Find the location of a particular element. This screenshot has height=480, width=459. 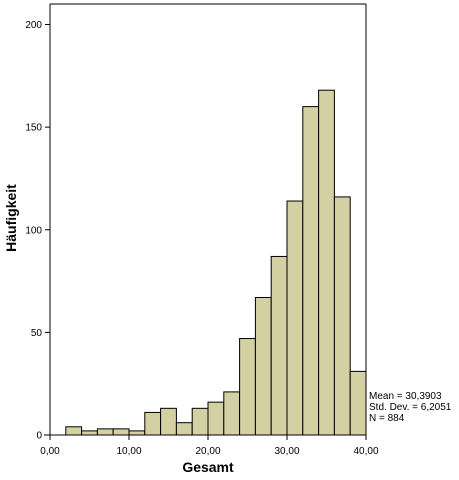

x-axis-ticks: 0,00 10,00 20,00 30,00 40,00 is located at coordinates (209, 446).